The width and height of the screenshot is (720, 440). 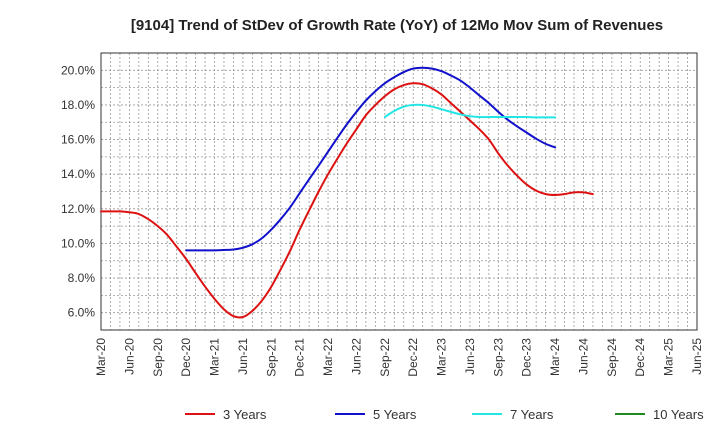 What do you see at coordinates (300, 357) in the screenshot?
I see `x-tick-label: Dec-21` at bounding box center [300, 357].